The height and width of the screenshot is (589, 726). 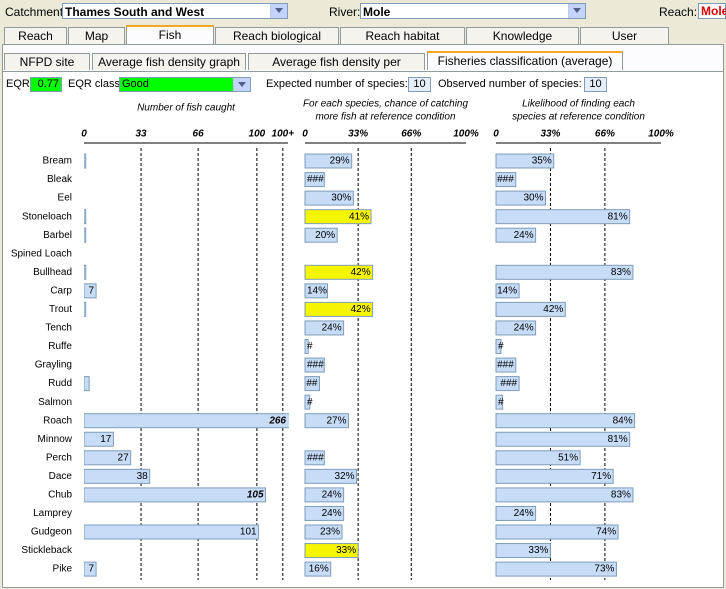 I want to click on river-select: Mole, so click(x=473, y=11).